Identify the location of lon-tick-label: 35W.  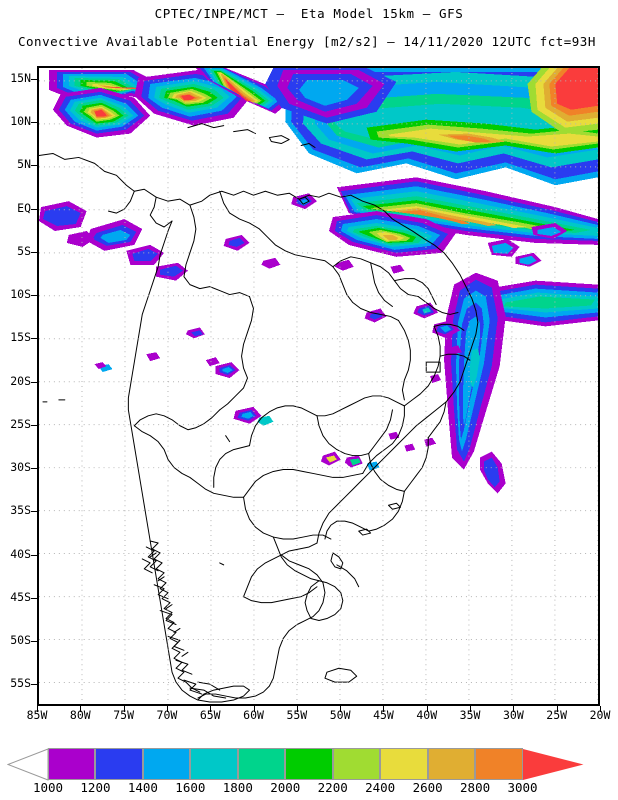
(470, 715).